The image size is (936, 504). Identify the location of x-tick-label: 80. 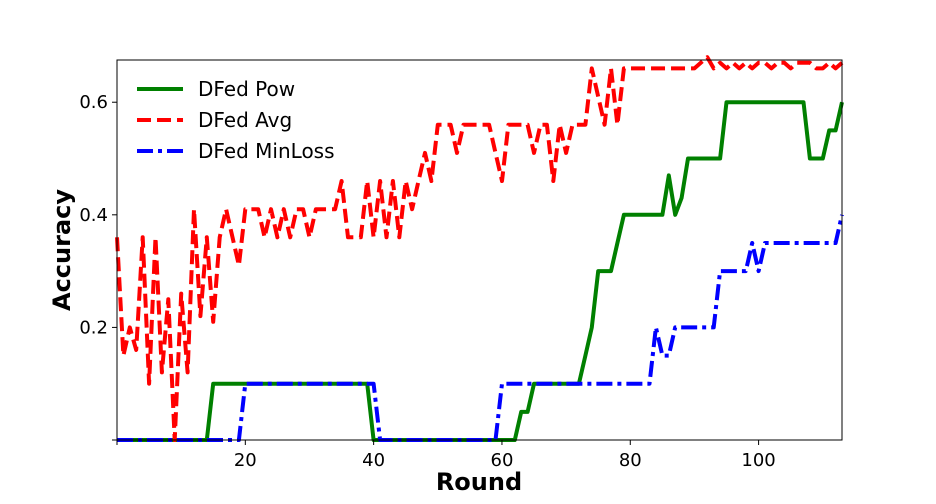
(630, 460).